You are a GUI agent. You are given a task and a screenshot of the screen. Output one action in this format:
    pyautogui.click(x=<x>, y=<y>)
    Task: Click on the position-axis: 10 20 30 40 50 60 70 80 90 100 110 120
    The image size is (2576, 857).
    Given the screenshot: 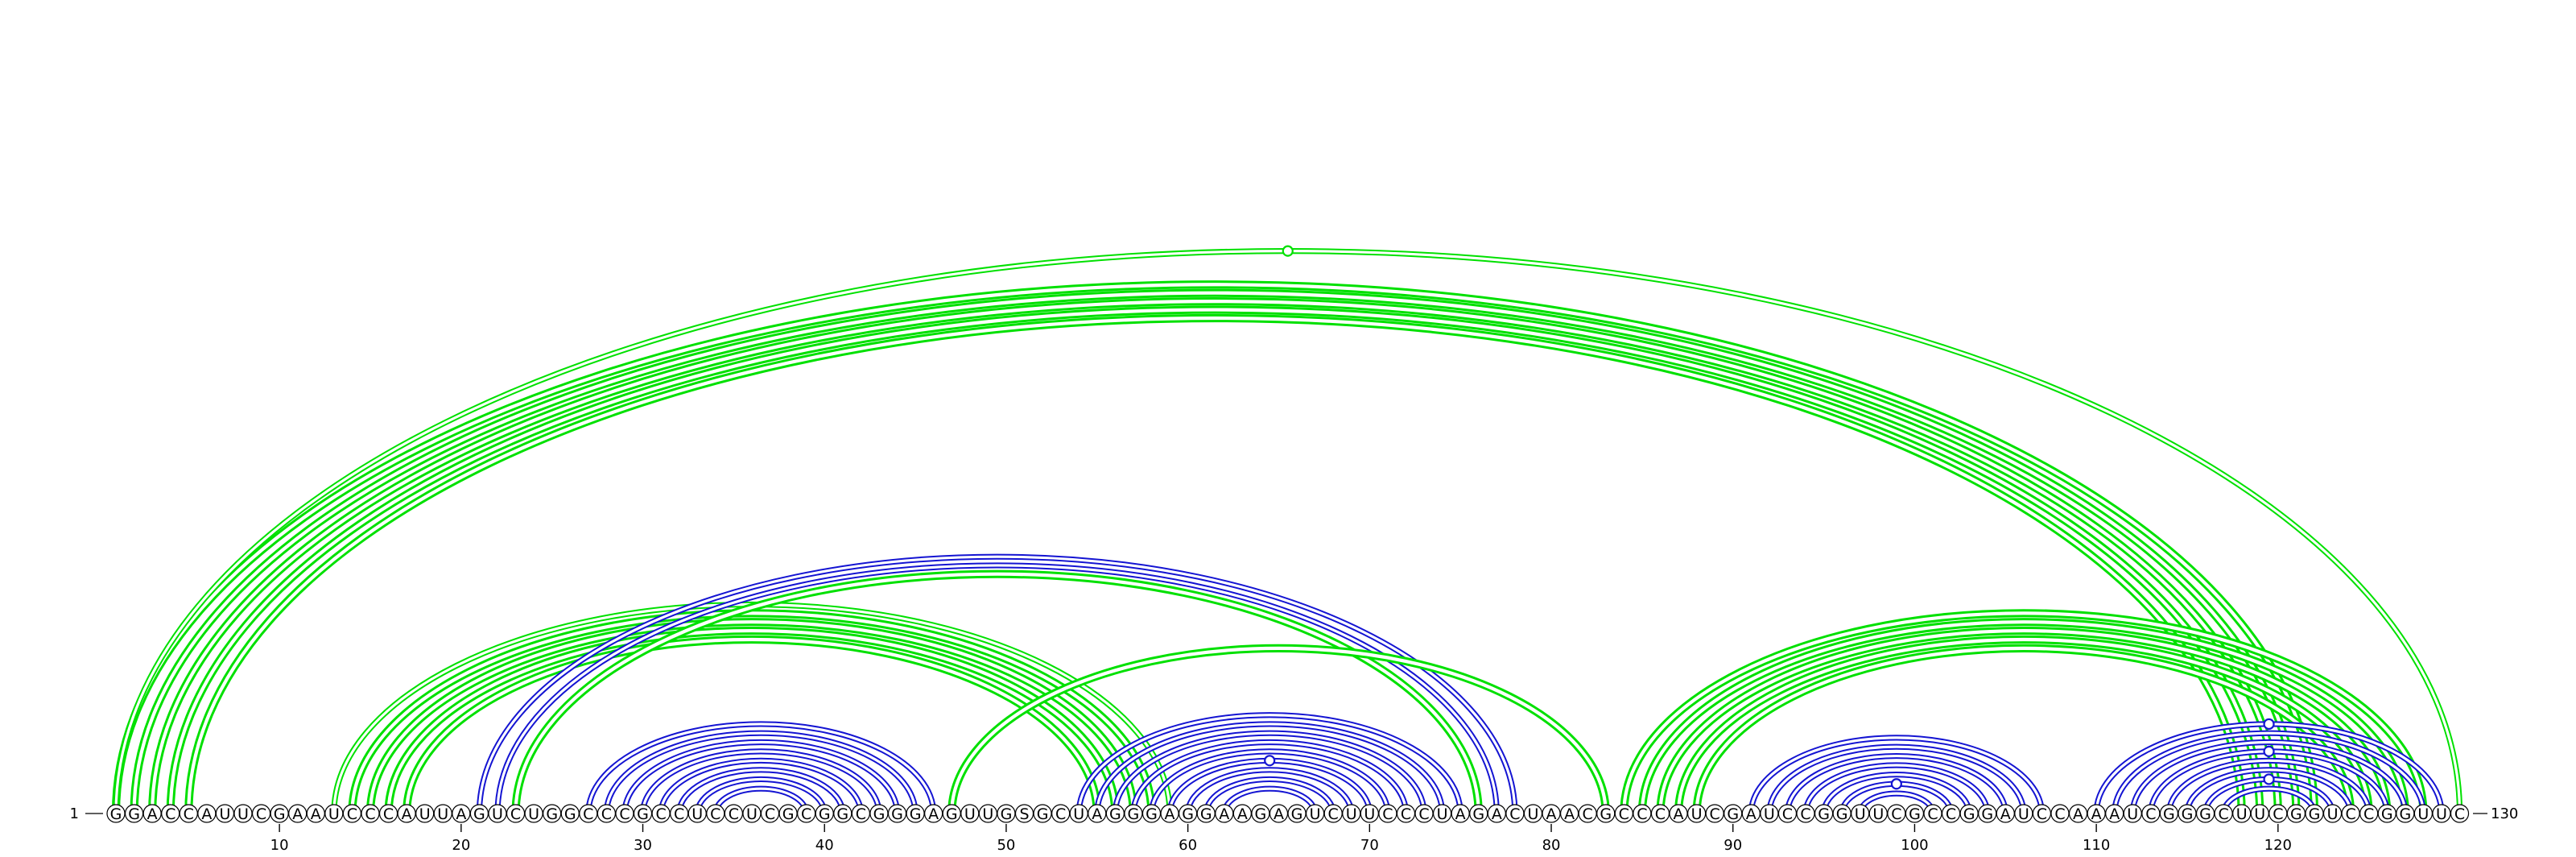 What is the action you would take?
    pyautogui.click(x=1281, y=839)
    